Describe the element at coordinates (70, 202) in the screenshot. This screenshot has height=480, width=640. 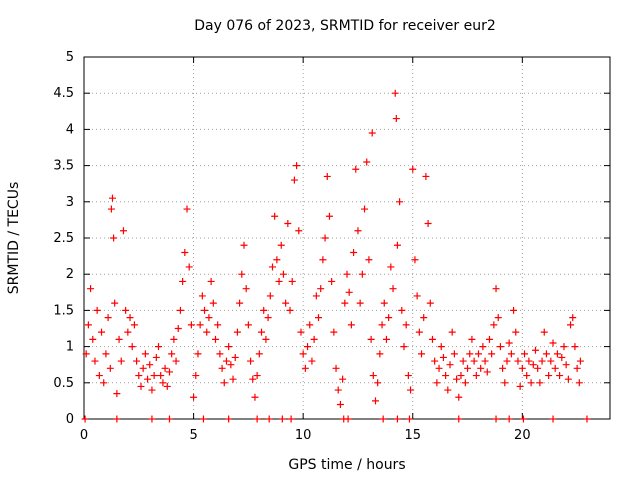
I see `y-tick-label: 3` at that location.